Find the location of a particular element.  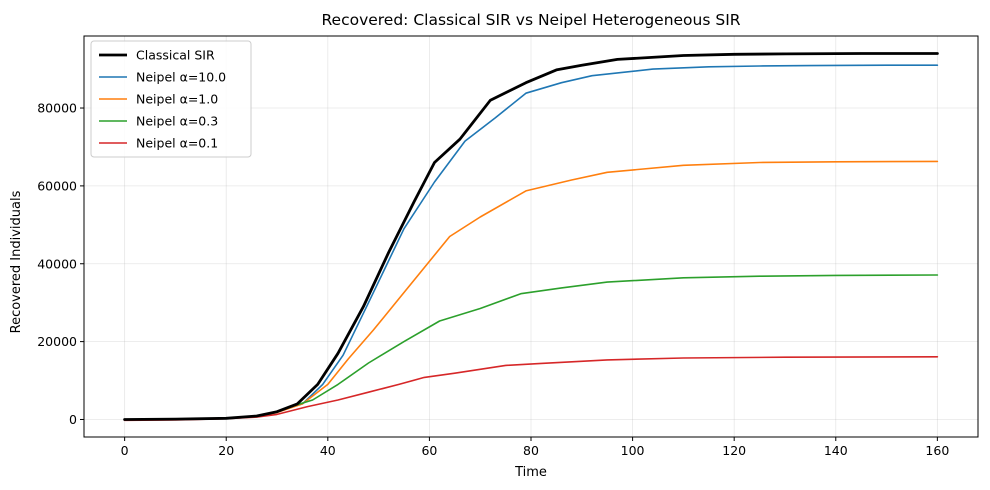

legend-label: Classical SIR is located at coordinates (175, 55).